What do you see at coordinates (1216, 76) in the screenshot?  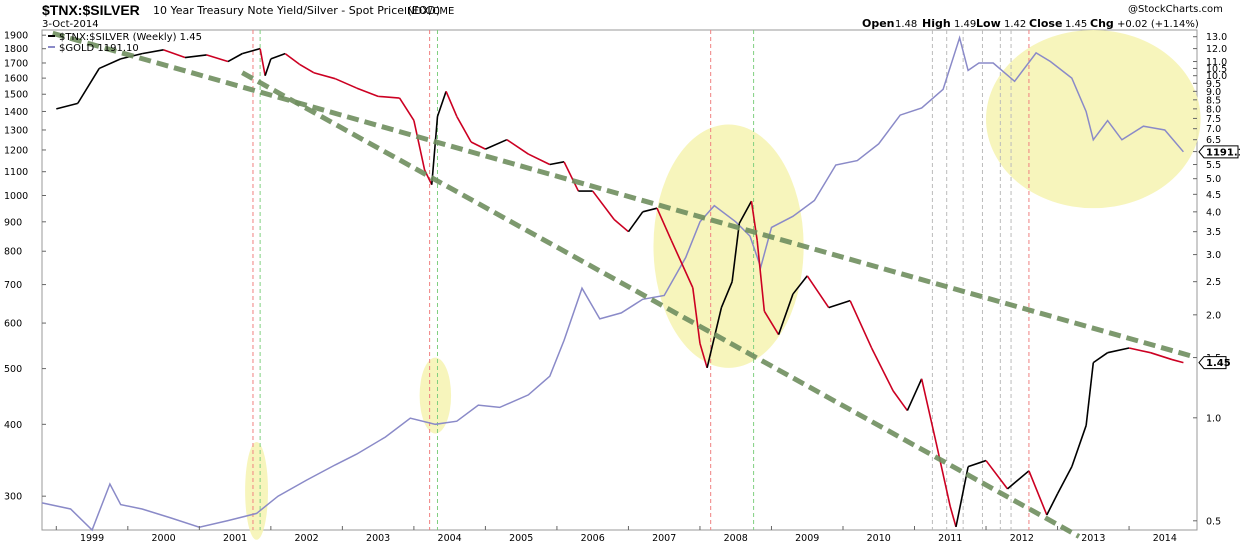 I see `right-tick-label-5: 10.0` at bounding box center [1216, 76].